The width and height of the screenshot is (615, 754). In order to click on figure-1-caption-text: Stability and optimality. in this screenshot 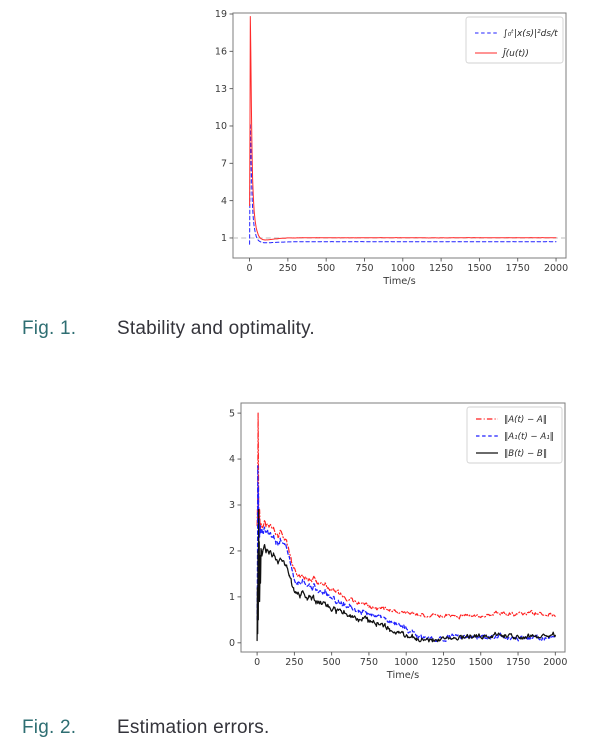, I will do `click(216, 328)`.